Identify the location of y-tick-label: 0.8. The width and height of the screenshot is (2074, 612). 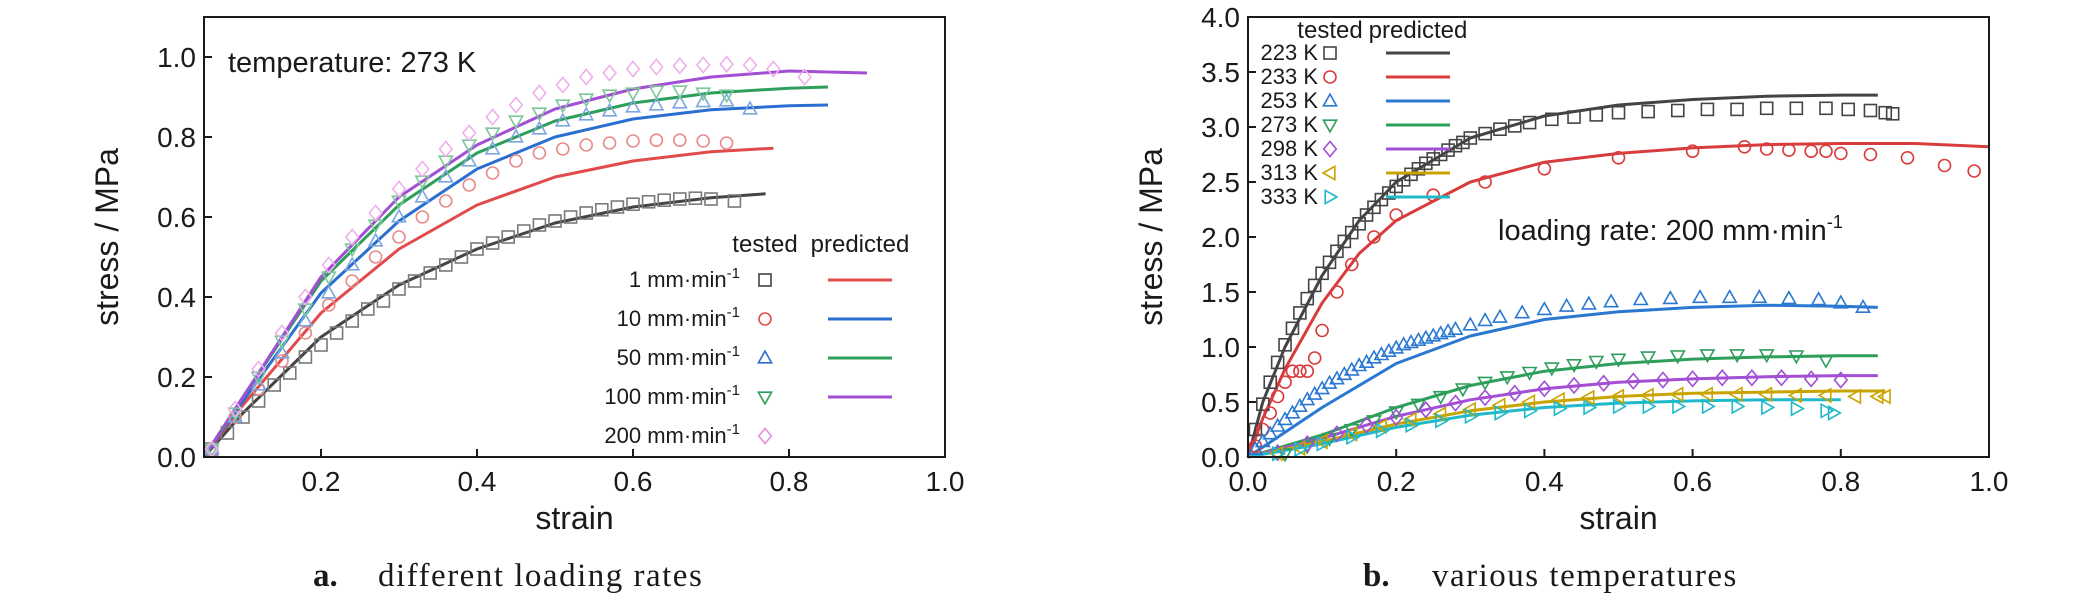
(176, 137).